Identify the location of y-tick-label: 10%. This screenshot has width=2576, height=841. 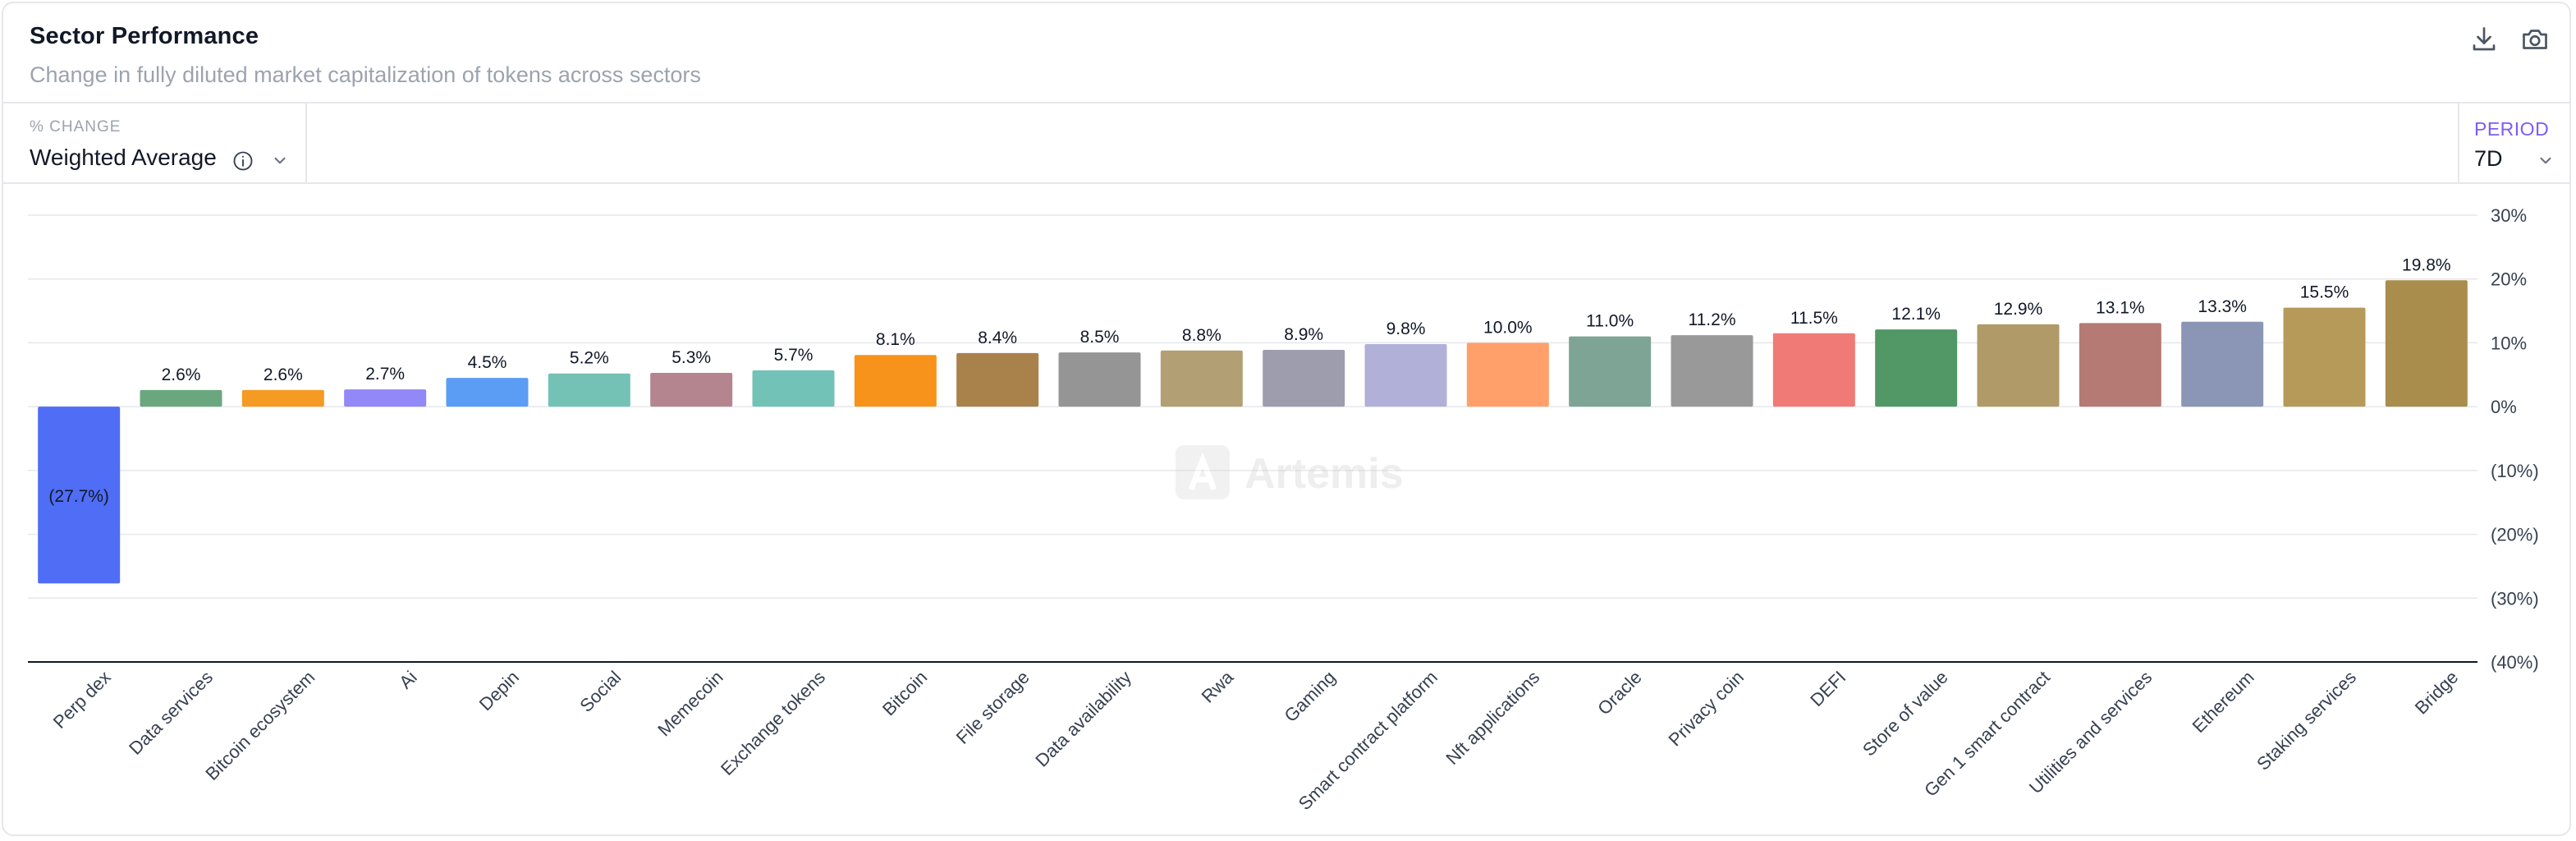
(2509, 343).